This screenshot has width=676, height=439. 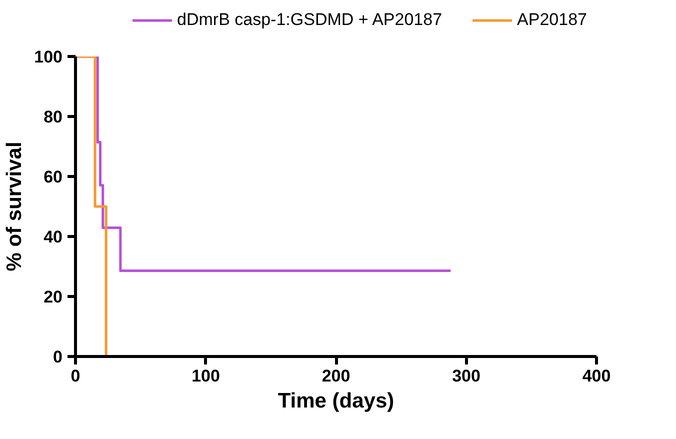 I want to click on x-tick-label: 400, so click(x=596, y=376).